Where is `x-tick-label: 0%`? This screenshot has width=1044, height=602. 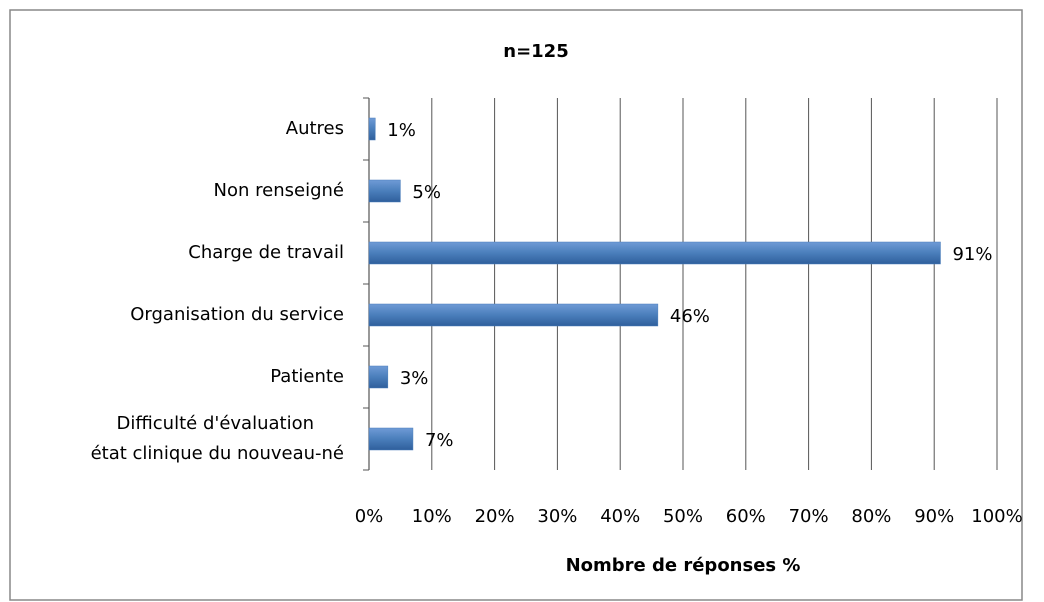
x-tick-label: 0% is located at coordinates (369, 516).